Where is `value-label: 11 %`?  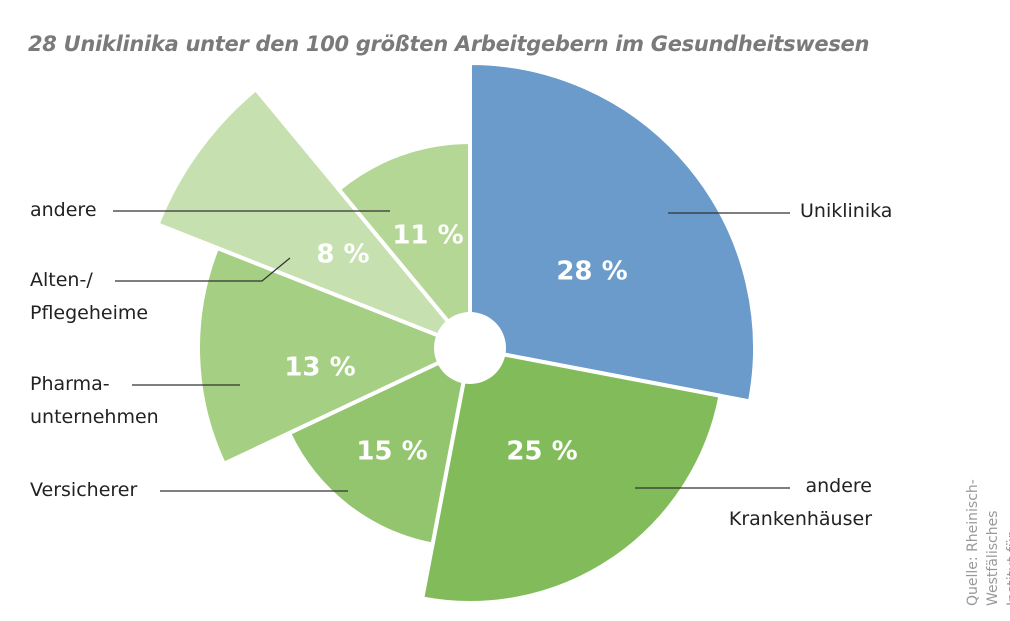
value-label: 11 % is located at coordinates (427, 236).